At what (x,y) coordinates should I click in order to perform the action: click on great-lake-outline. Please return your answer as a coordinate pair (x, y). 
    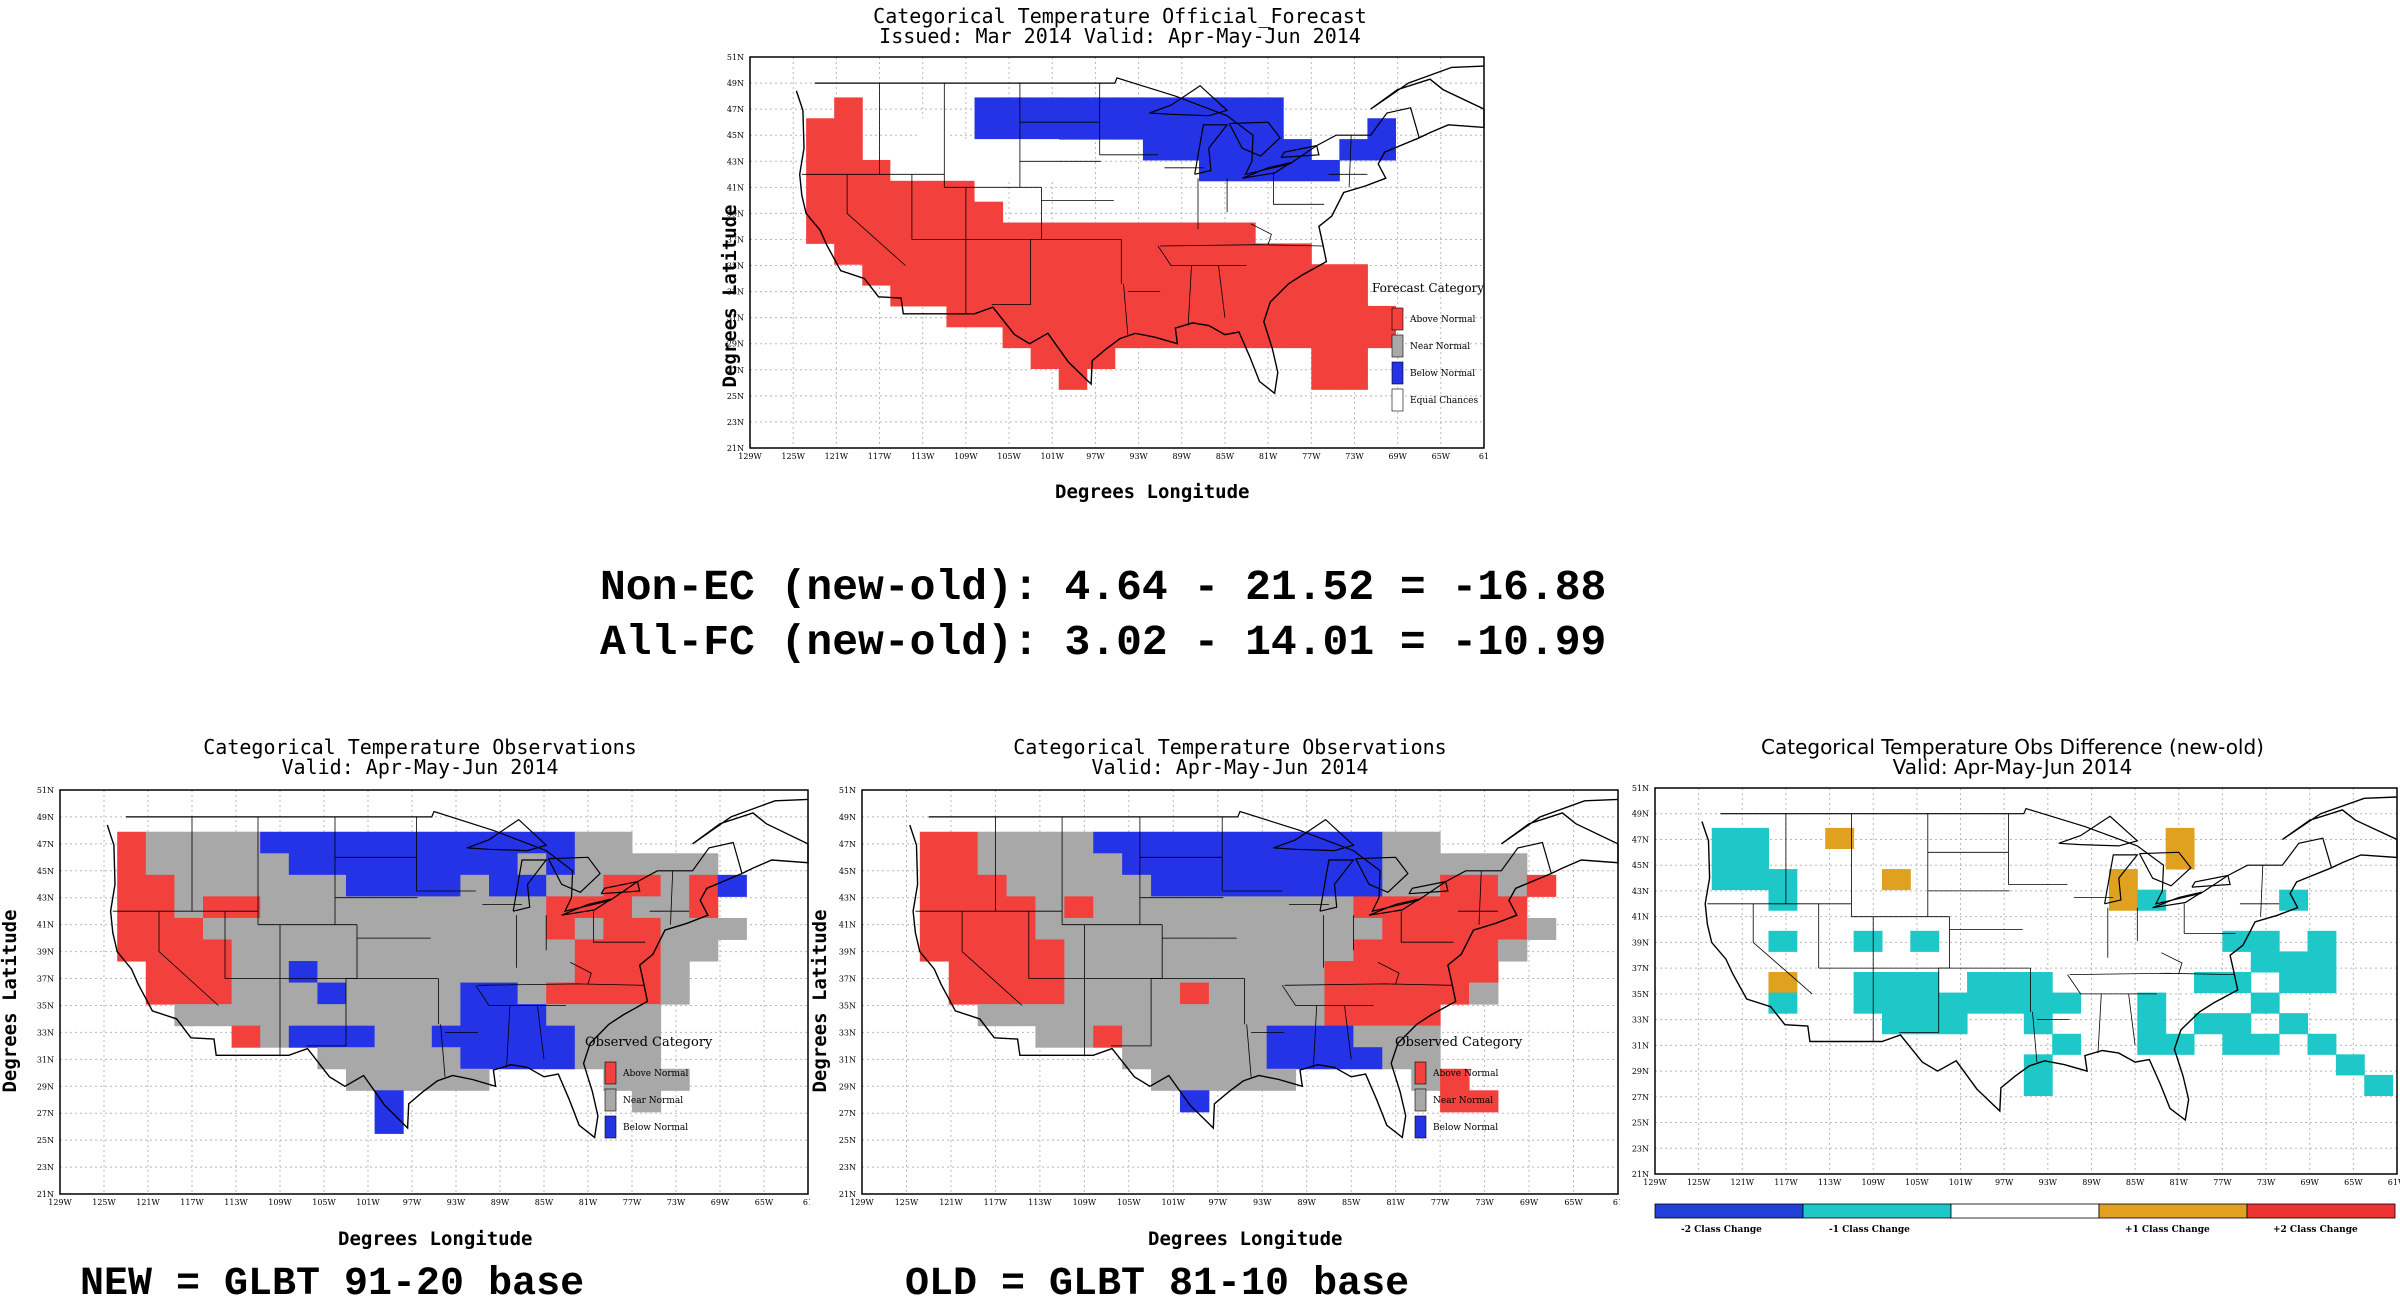
    Looking at the image, I should click on (574, 875).